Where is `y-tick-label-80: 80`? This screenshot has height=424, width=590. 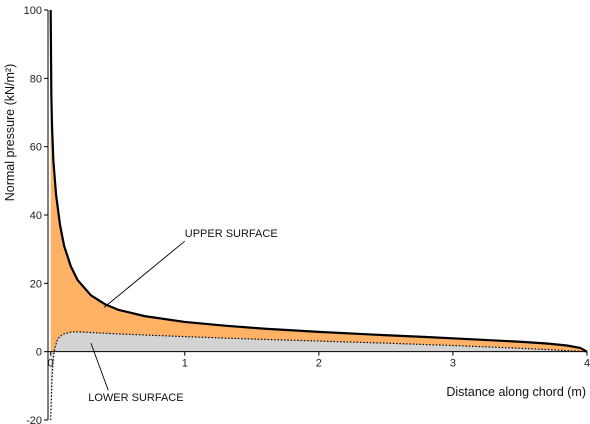
y-tick-label-80: 80 is located at coordinates (36, 79).